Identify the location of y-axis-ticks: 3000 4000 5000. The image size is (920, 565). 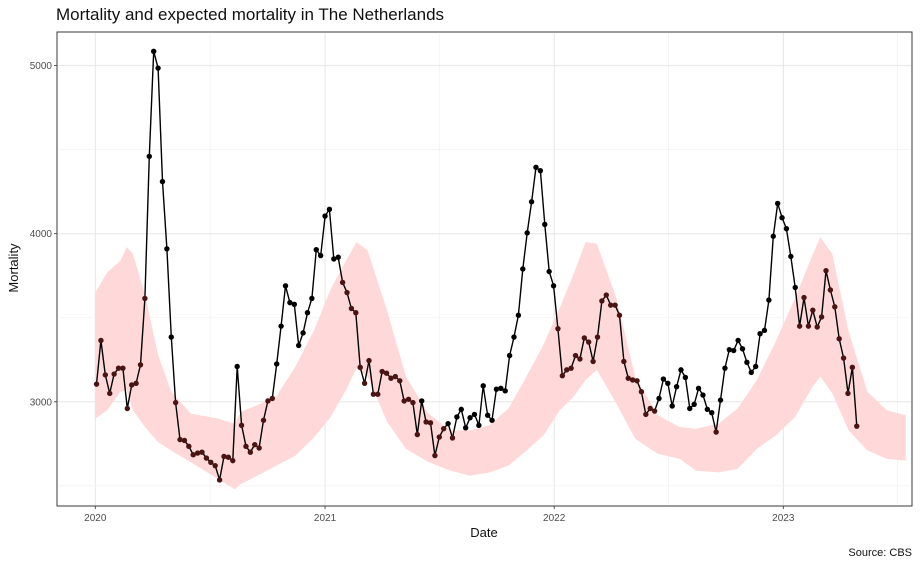
(43, 234).